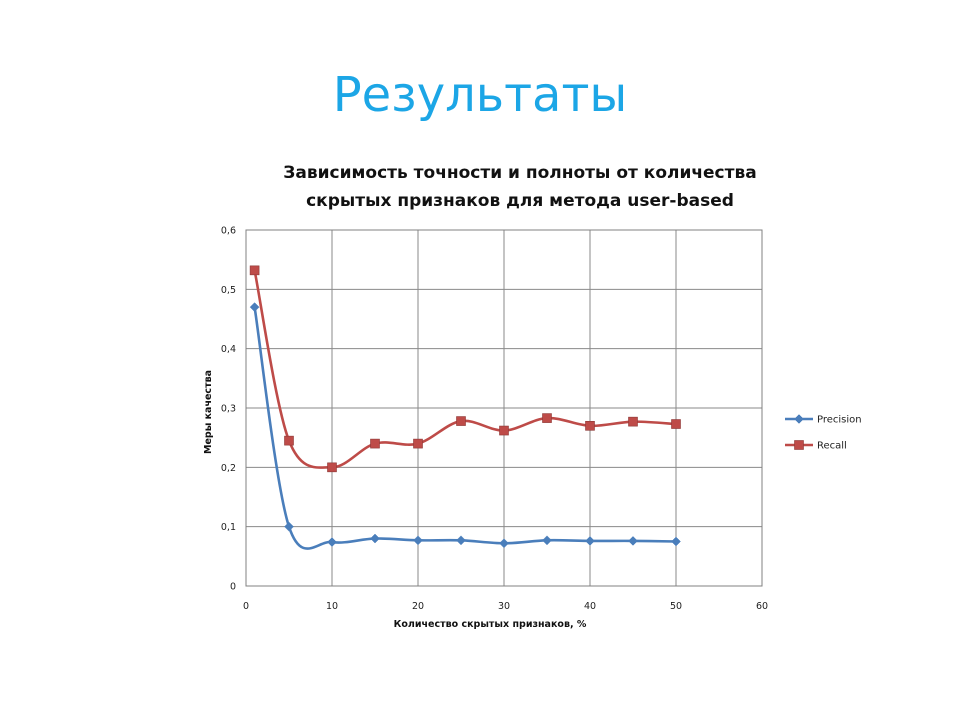 The image size is (960, 720). What do you see at coordinates (418, 606) in the screenshot?
I see `x-tick-label: 20` at bounding box center [418, 606].